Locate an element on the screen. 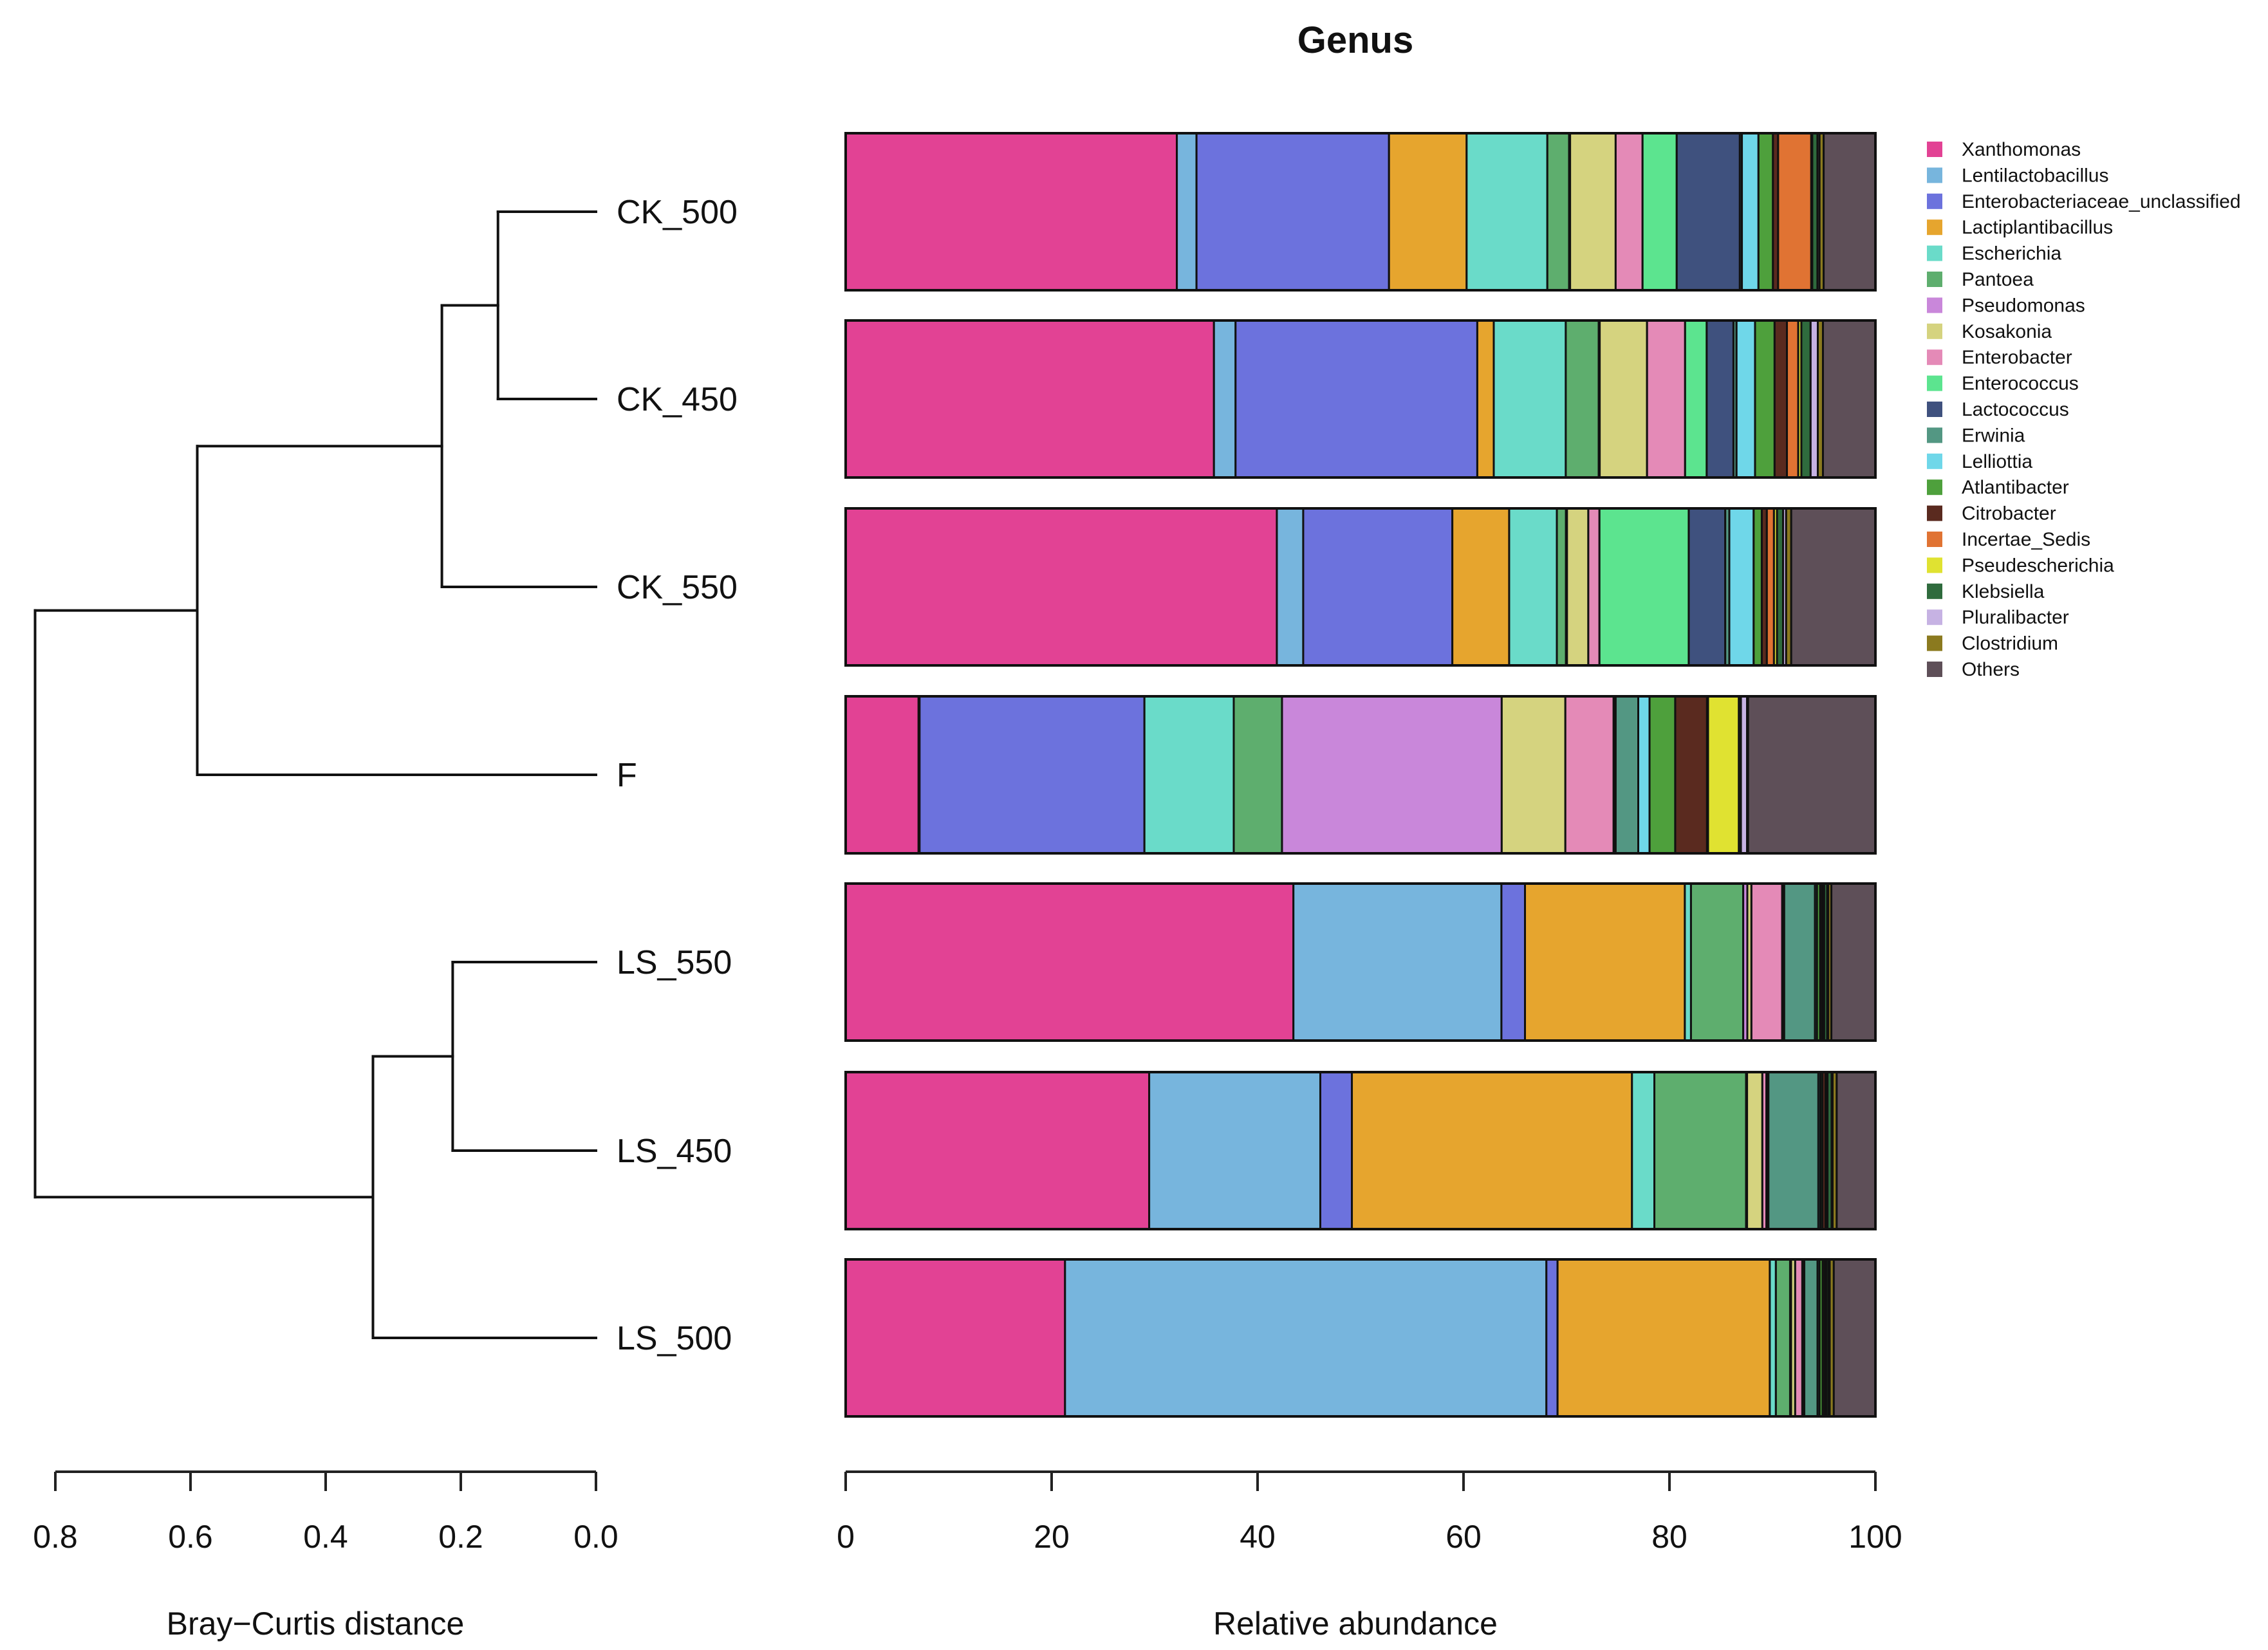  bar-segment-ls-500-others is located at coordinates (1854, 1338).